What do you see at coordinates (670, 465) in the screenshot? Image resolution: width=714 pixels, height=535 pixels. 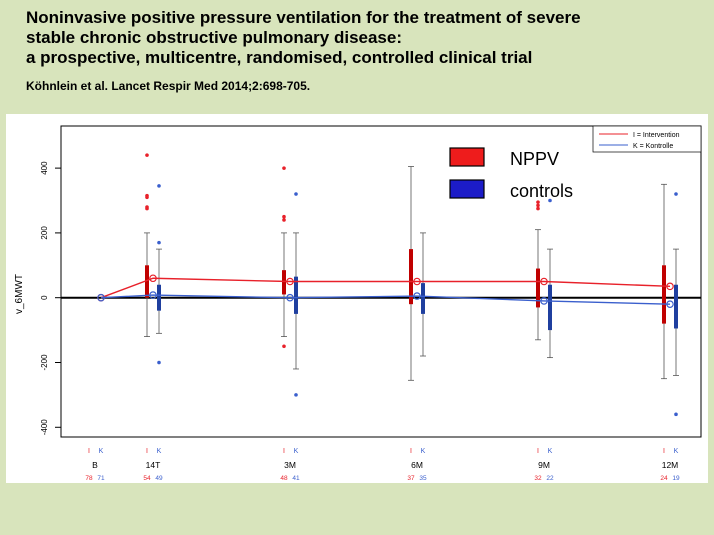 I see `category-label: 12M` at bounding box center [670, 465].